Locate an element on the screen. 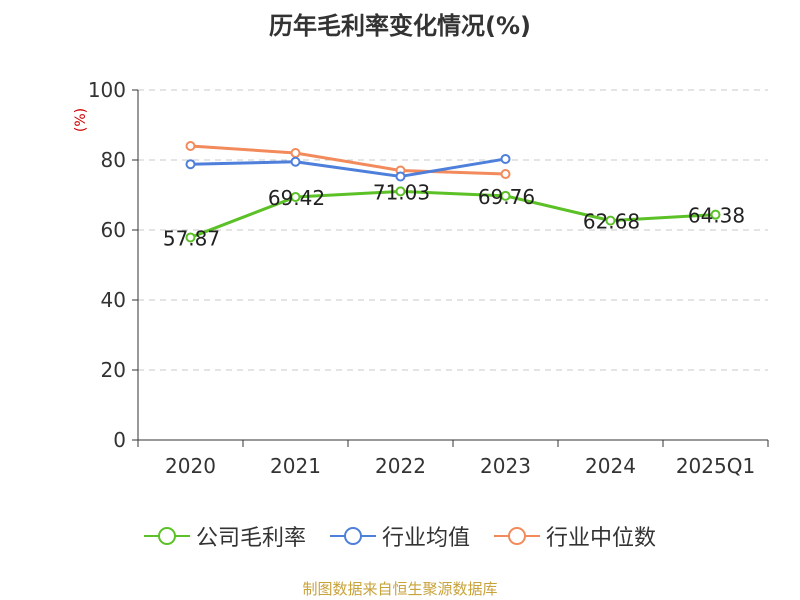  legend-label-company: 公司毛利率 is located at coordinates (250, 538).